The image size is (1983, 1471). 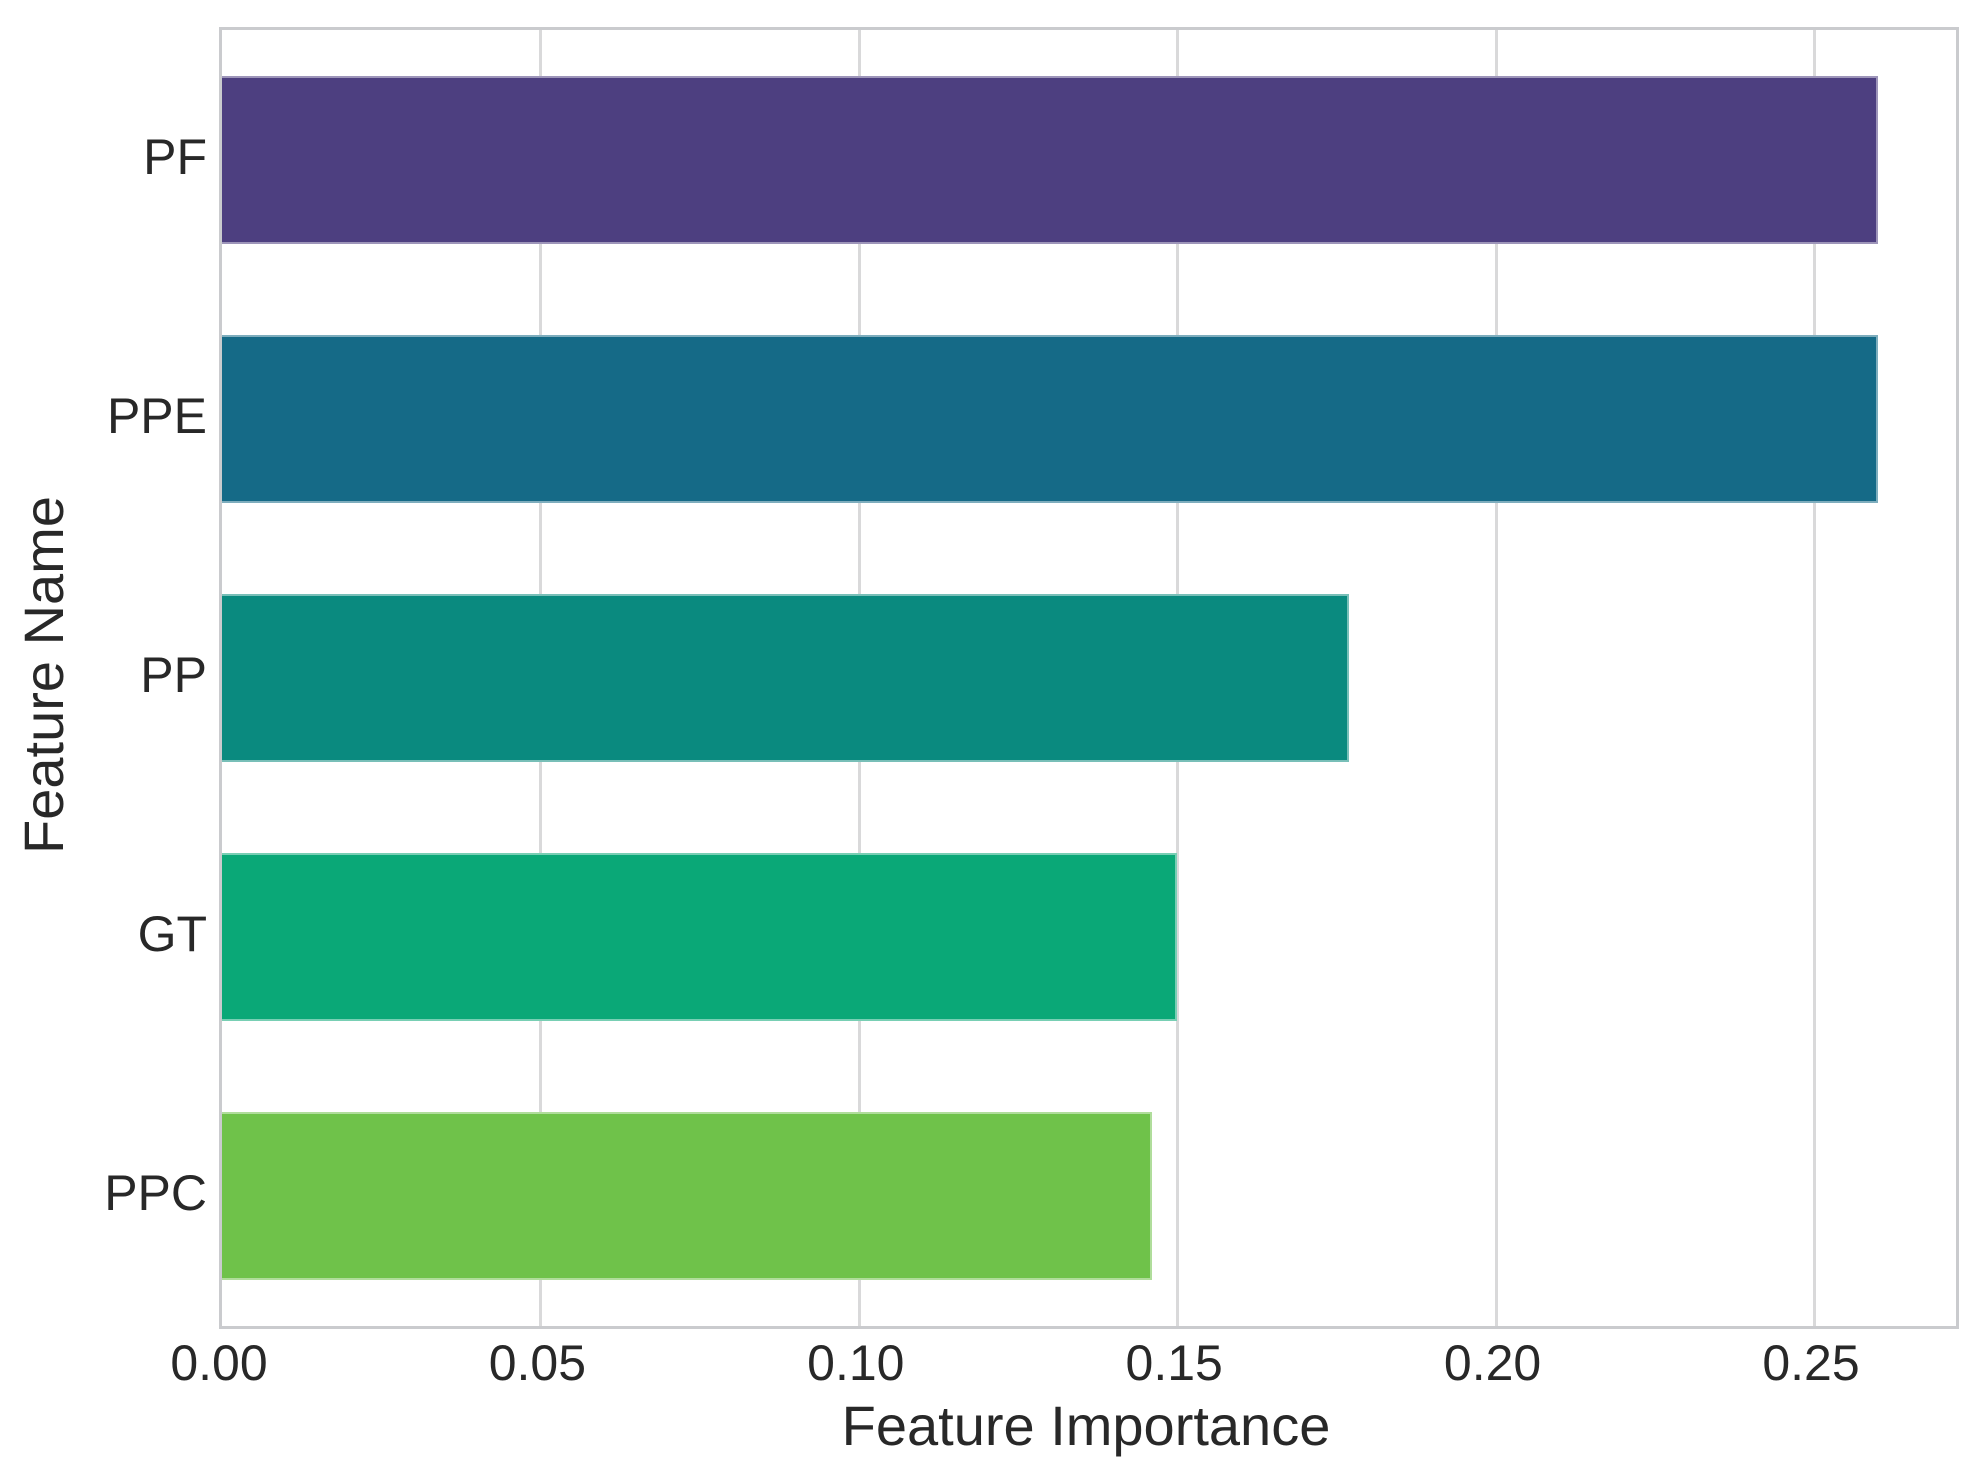 What do you see at coordinates (1174, 1363) in the screenshot?
I see `x-tick-label-0.15: 0.15` at bounding box center [1174, 1363].